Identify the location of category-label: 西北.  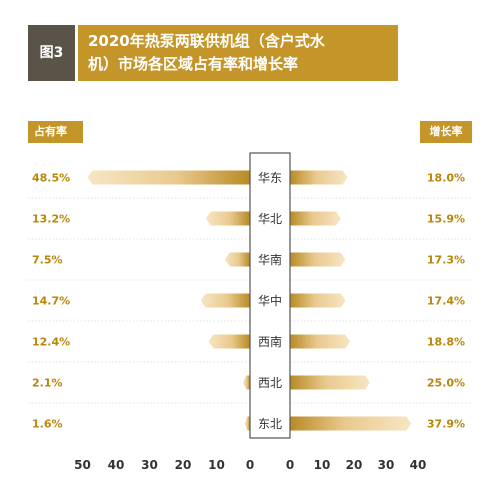
(270, 383).